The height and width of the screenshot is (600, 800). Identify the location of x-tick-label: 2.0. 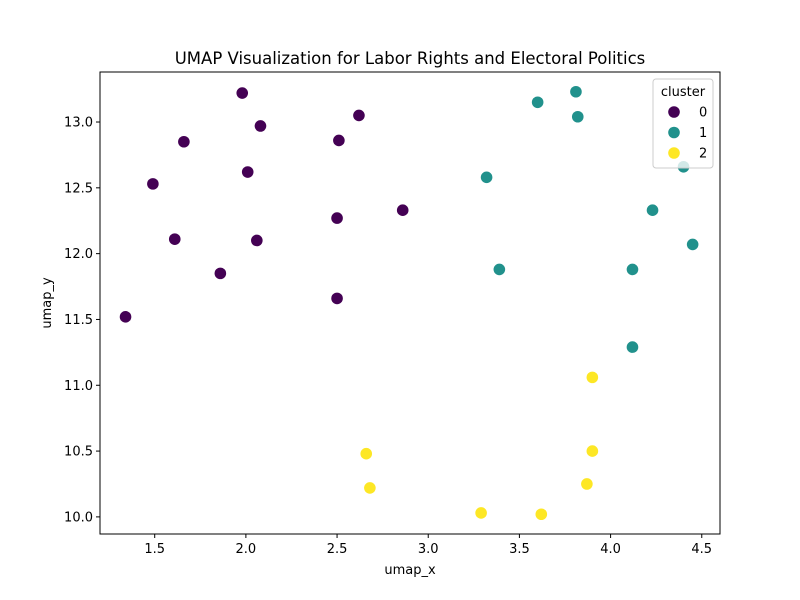
(246, 549).